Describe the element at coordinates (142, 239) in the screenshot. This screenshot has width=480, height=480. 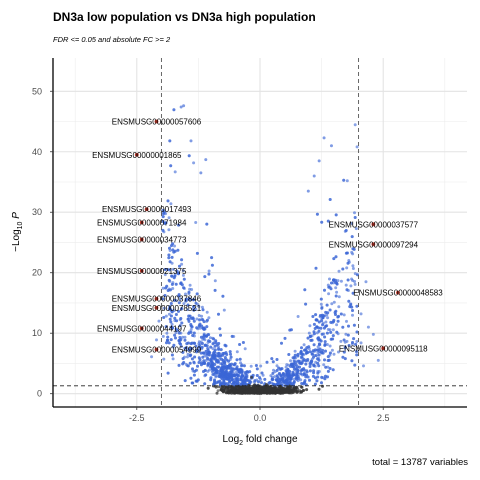
I see `gene-label: ENSMUSG00000034773` at that location.